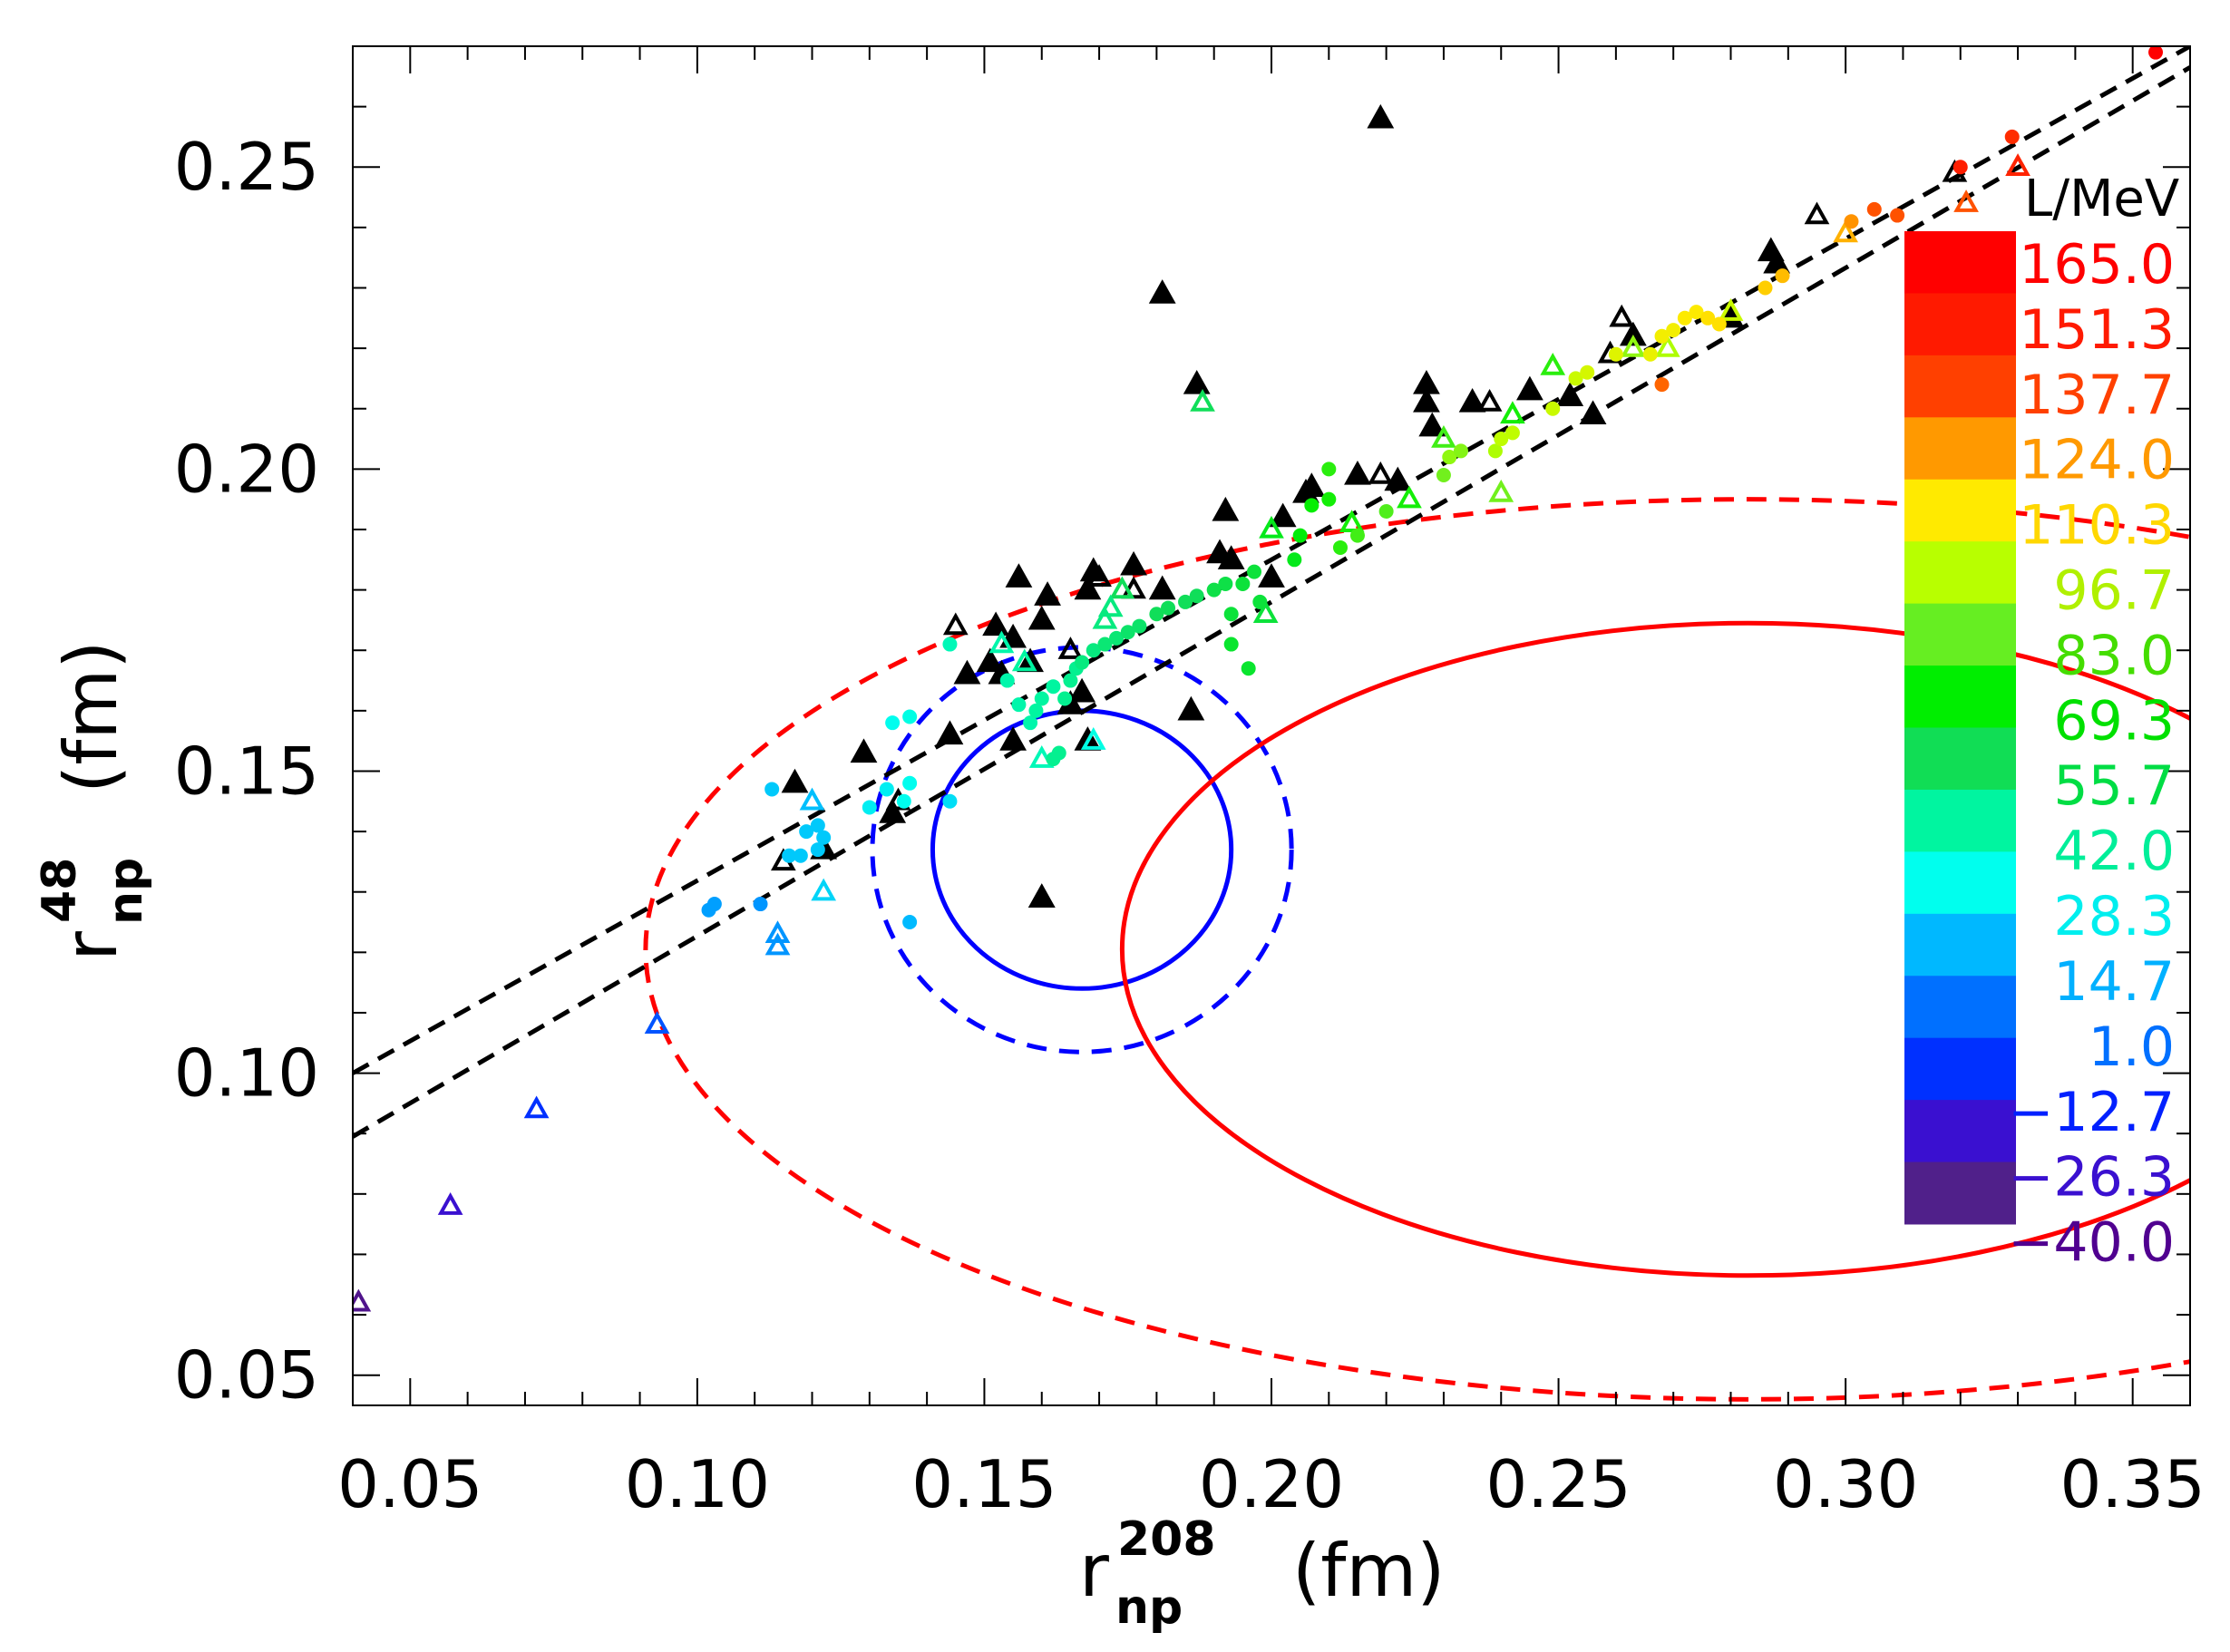  Describe the element at coordinates (2091, 1243) in the screenshot. I see `colorbar-label: −40.0` at that location.